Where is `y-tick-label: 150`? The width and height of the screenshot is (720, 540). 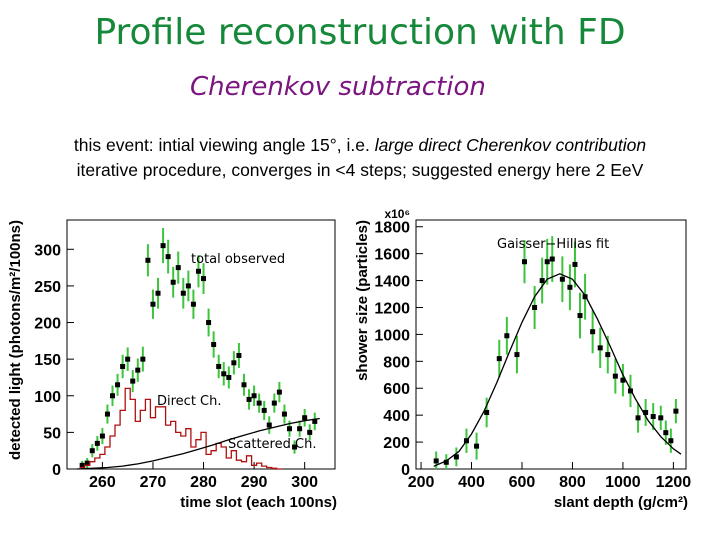
y-tick-label: 150 is located at coordinates (47, 360).